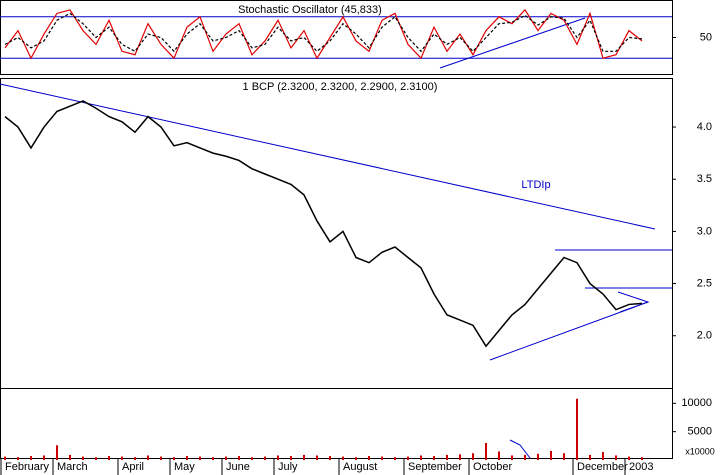 This screenshot has width=726, height=475. I want to click on x-tick-label: June, so click(238, 467).